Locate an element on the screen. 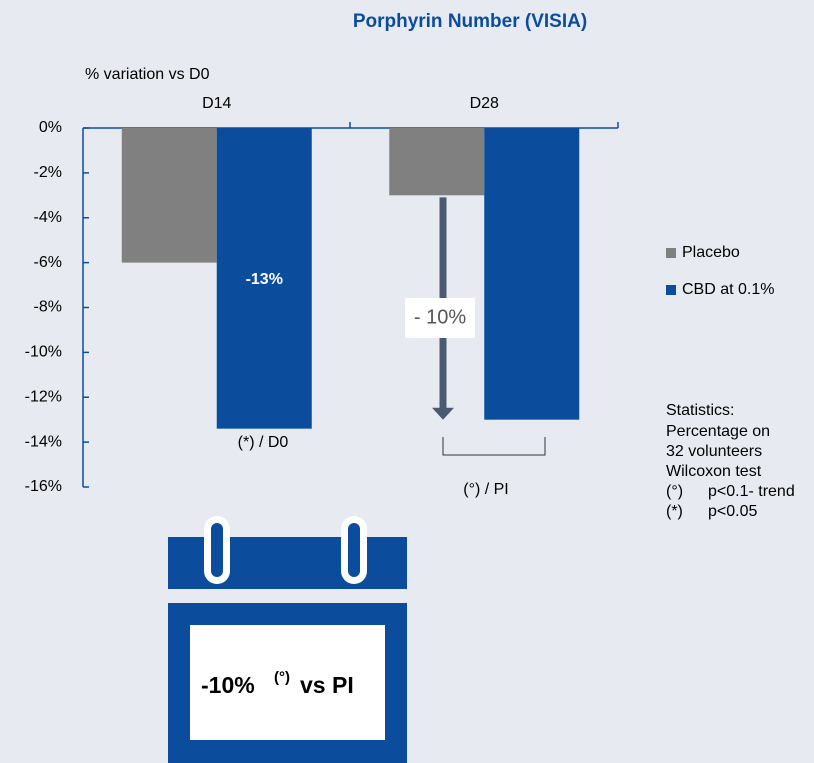  chart-title: Porphyrin Number (VISIA) is located at coordinates (470, 21).